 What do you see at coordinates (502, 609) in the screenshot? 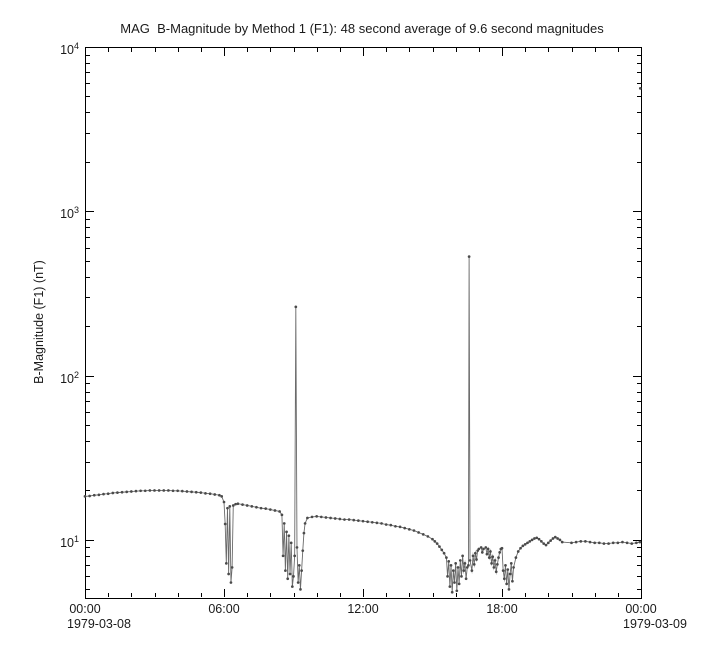
I see `x-tick-label: 18:00` at bounding box center [502, 609].